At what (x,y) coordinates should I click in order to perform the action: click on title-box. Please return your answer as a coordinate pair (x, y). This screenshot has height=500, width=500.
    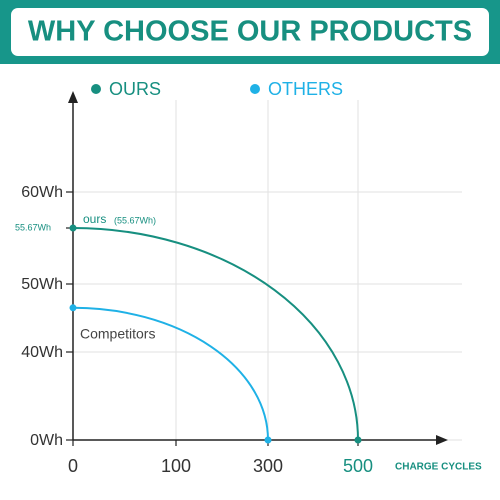
    Looking at the image, I should click on (250, 32).